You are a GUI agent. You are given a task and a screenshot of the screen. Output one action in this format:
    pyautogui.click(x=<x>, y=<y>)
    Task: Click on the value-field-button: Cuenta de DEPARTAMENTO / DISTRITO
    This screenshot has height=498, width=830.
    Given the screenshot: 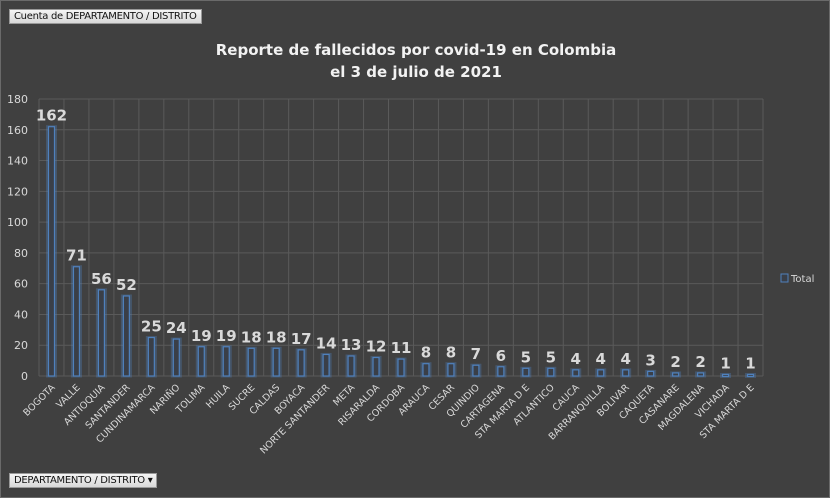 What is the action you would take?
    pyautogui.click(x=105, y=16)
    